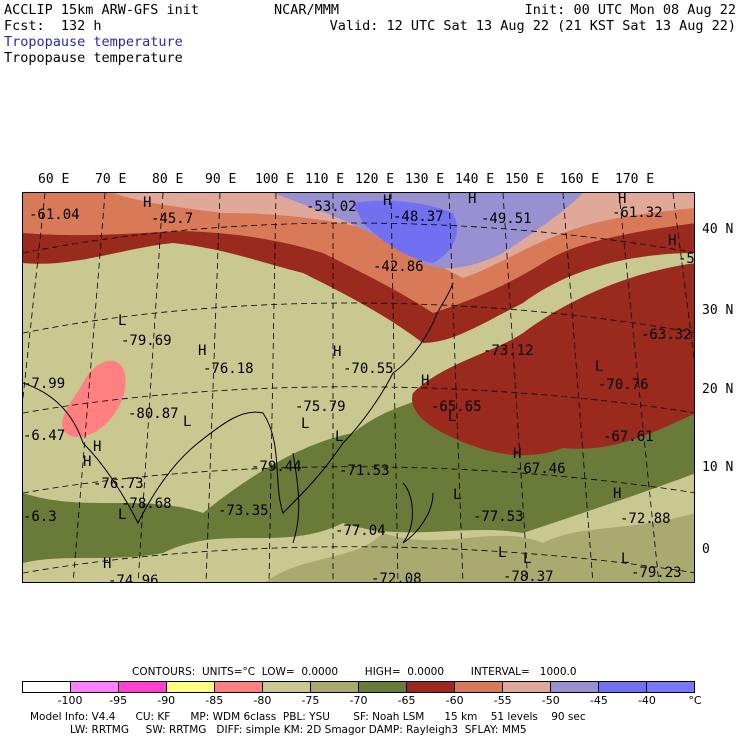 The image size is (740, 740). Describe the element at coordinates (153, 414) in the screenshot. I see `map-label: -80.87` at that location.